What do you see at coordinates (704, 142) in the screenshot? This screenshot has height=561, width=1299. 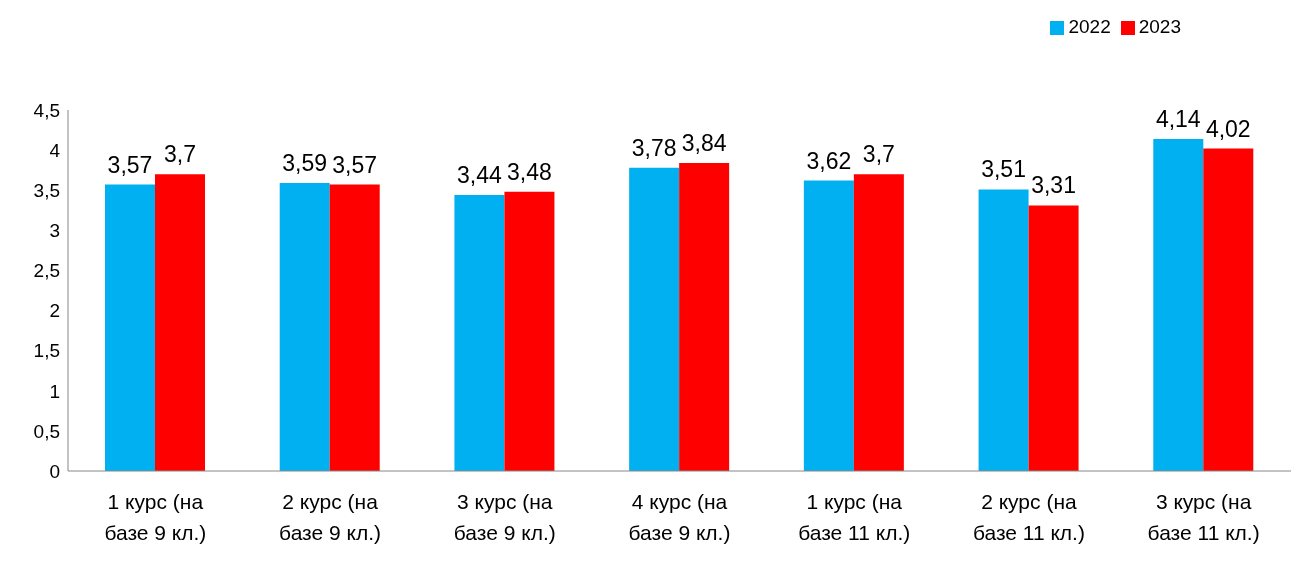 I see `data-label: 3,84` at bounding box center [704, 142].